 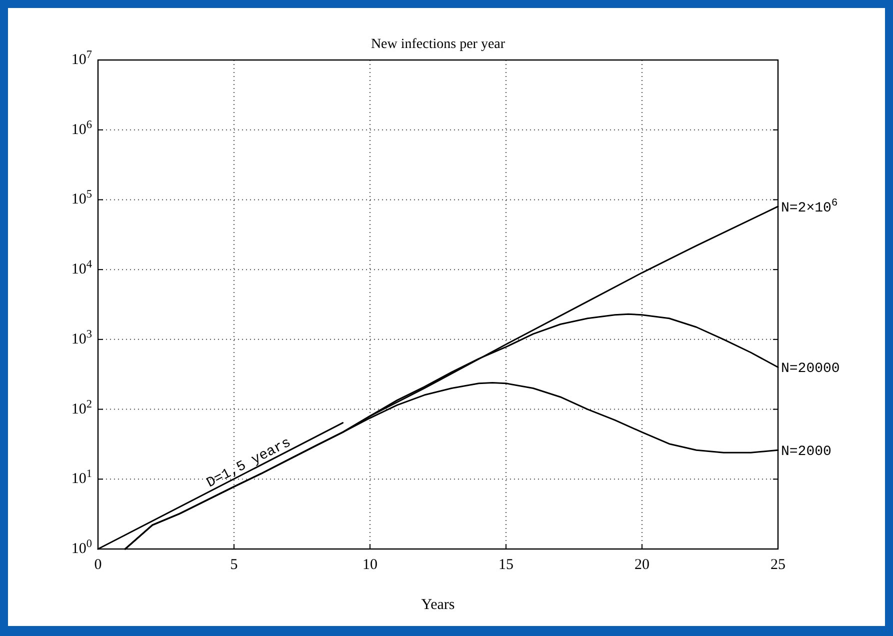 I want to click on y-tick-label: 10$^{5}$, so click(x=81, y=198).